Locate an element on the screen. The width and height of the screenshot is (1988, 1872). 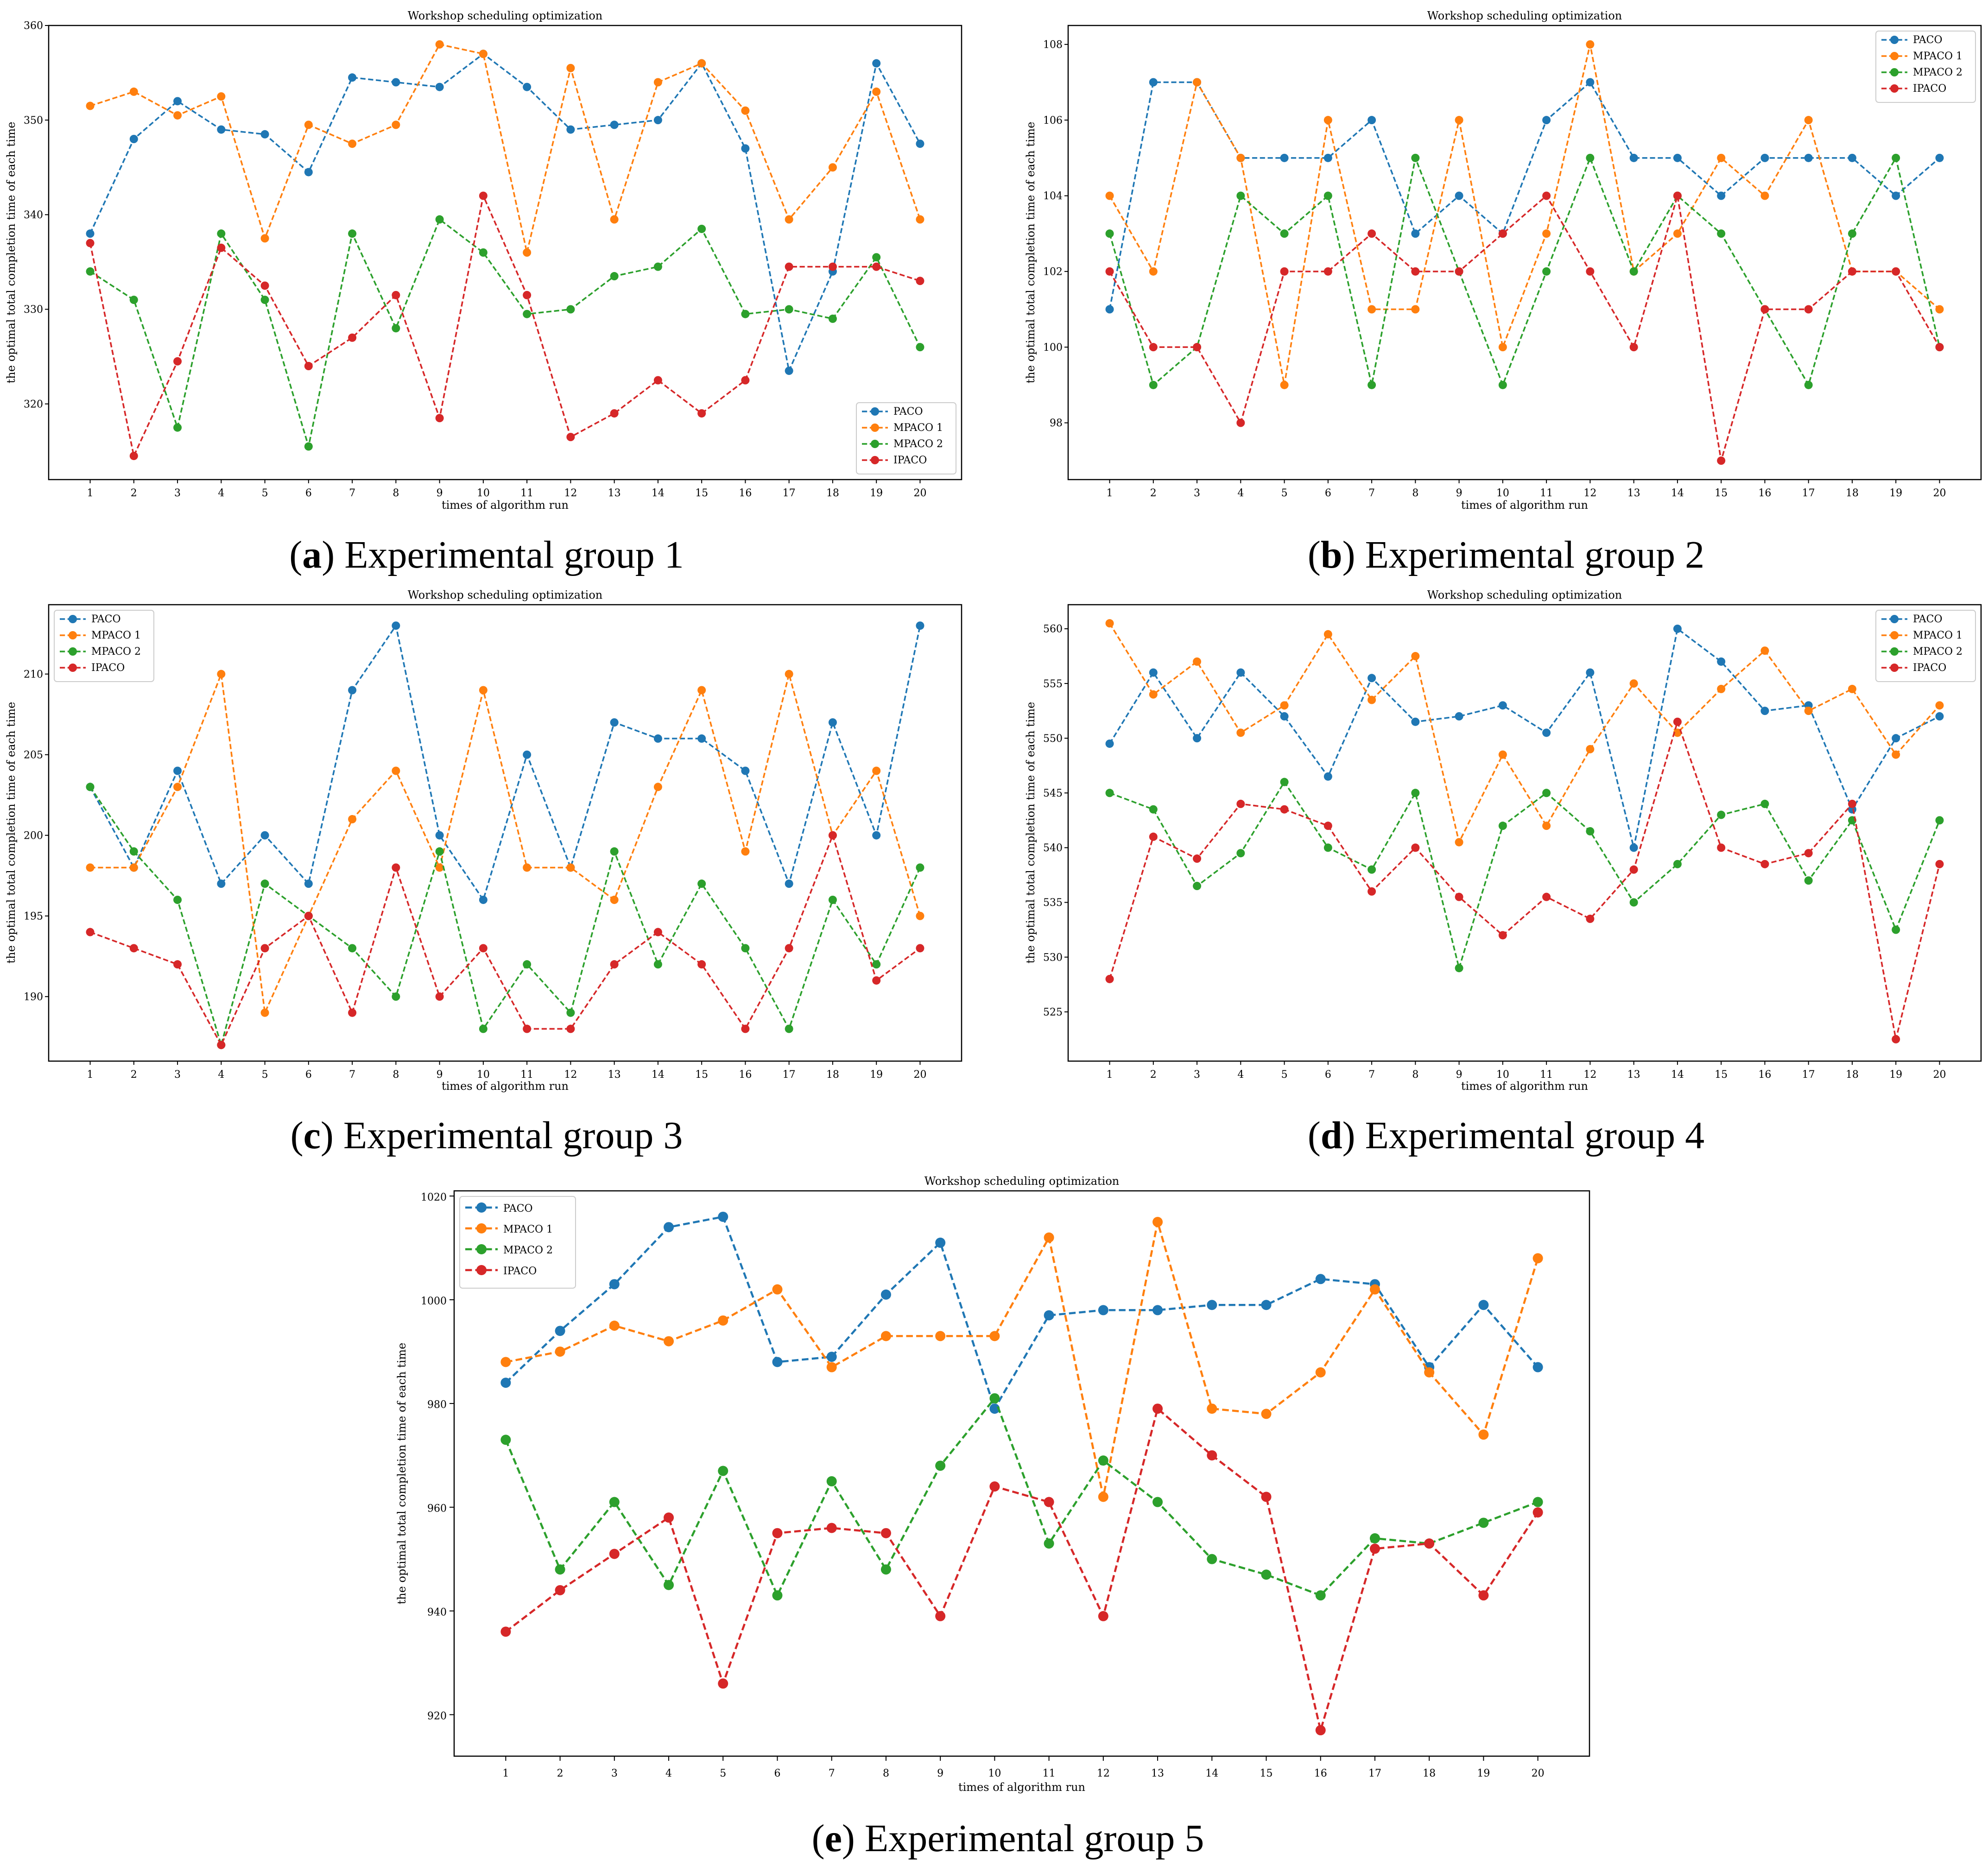
legend-marker is located at coordinates (482, 1249).